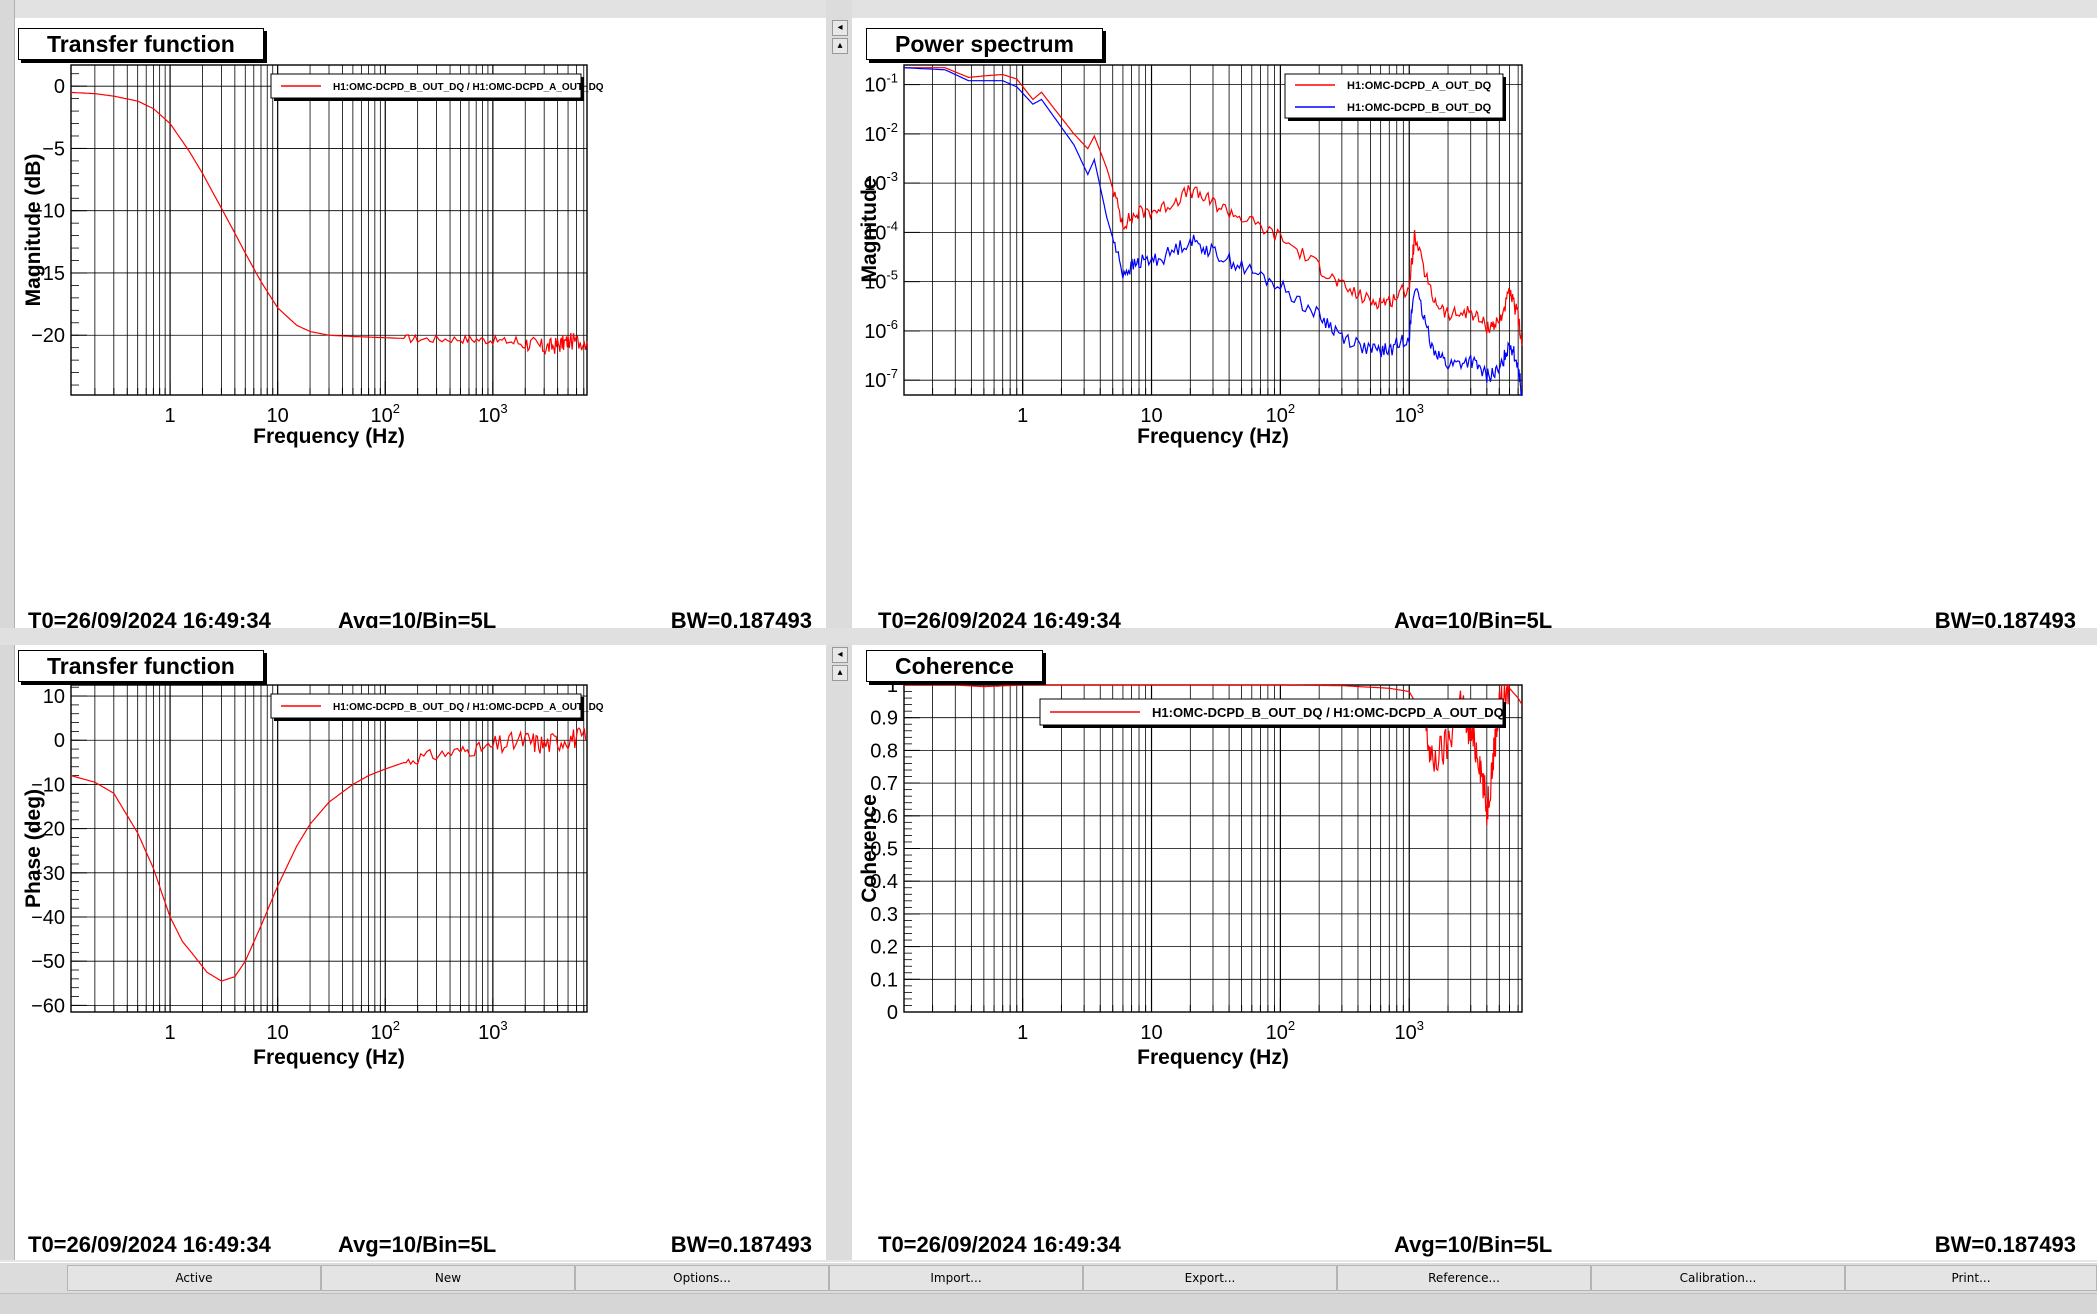  What do you see at coordinates (884, 751) in the screenshot?
I see `y-tick-label: 0.8` at bounding box center [884, 751].